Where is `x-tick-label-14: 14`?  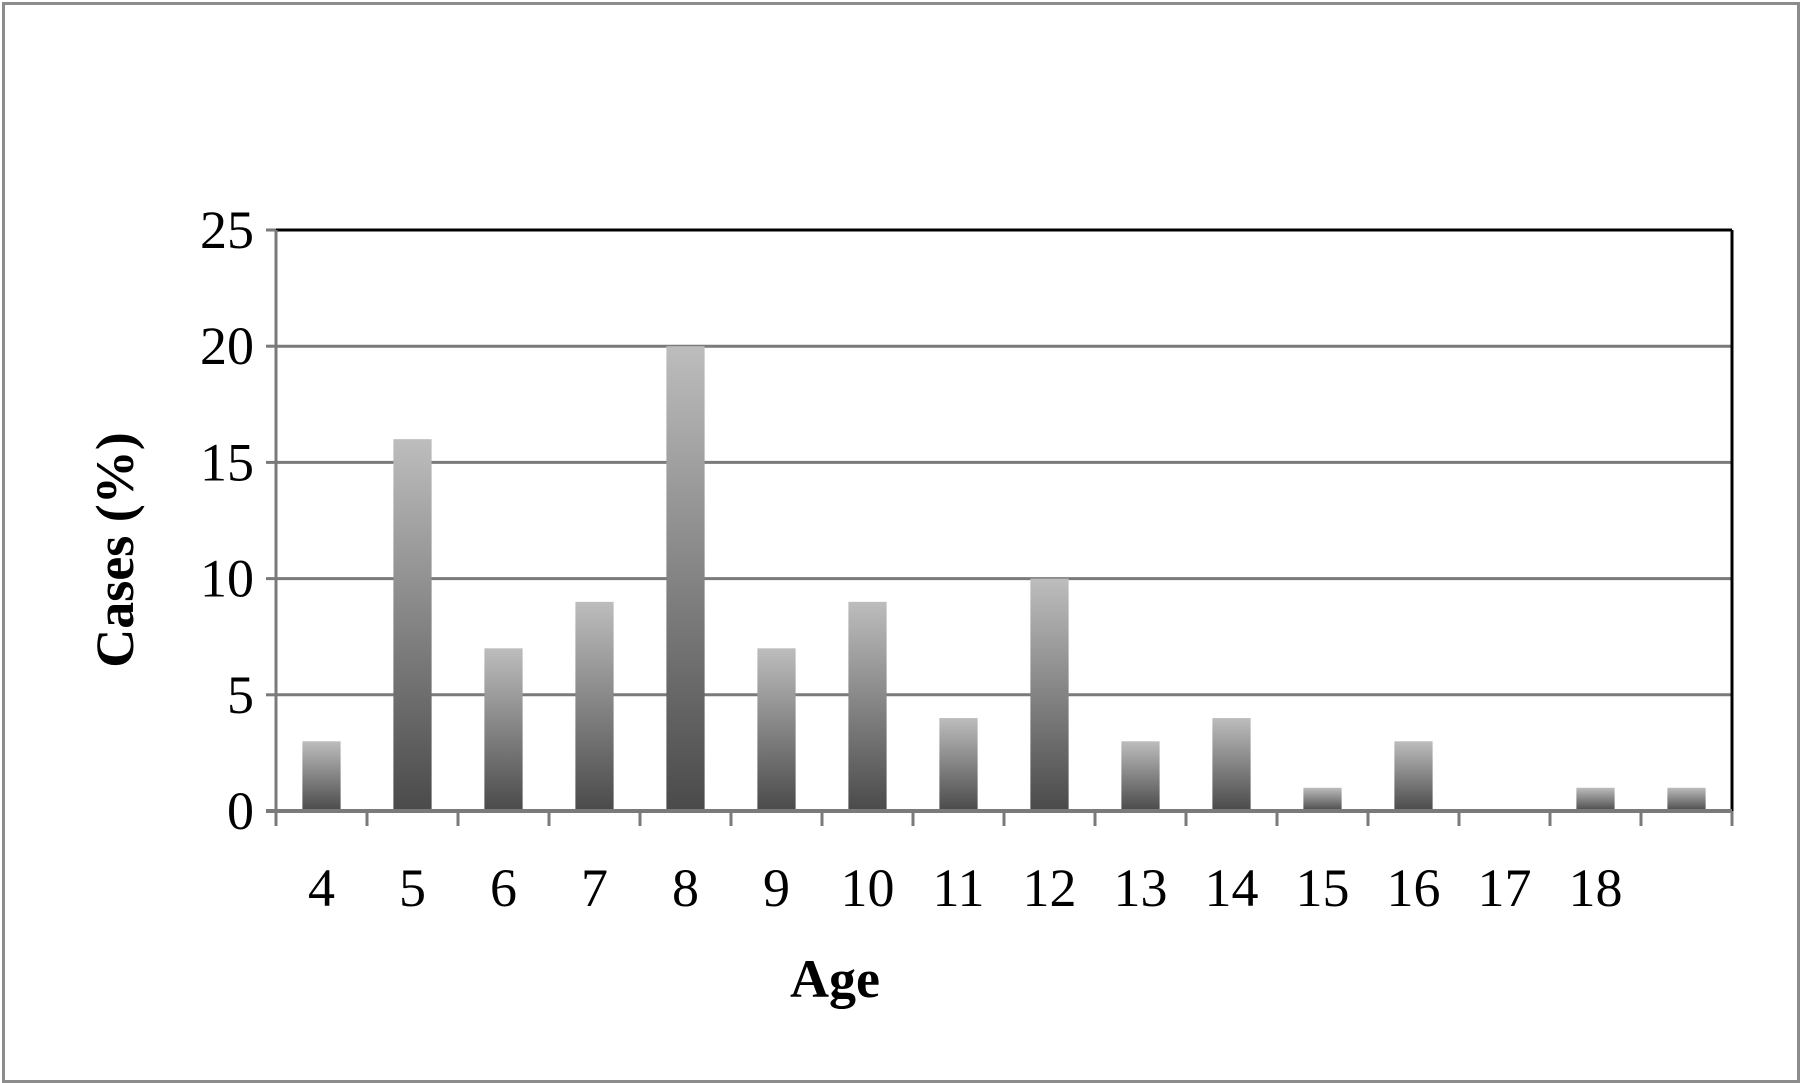
x-tick-label-14: 14 is located at coordinates (1232, 888).